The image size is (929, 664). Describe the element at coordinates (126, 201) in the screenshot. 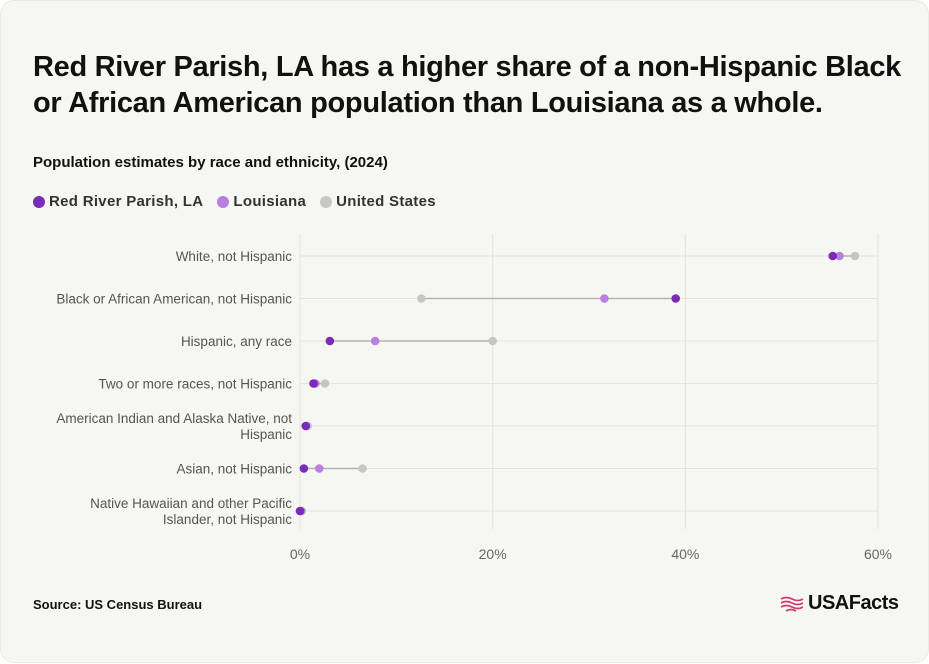

I see `legend-label-red-river: Red River Parish, LA` at that location.